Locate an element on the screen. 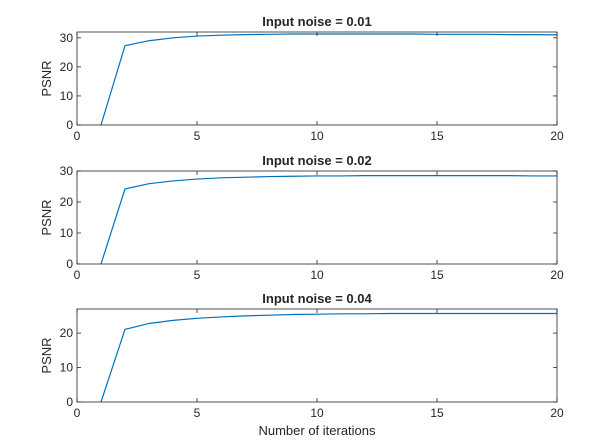 The width and height of the screenshot is (595, 446). x-axis-label: Number of iterations is located at coordinates (317, 430).